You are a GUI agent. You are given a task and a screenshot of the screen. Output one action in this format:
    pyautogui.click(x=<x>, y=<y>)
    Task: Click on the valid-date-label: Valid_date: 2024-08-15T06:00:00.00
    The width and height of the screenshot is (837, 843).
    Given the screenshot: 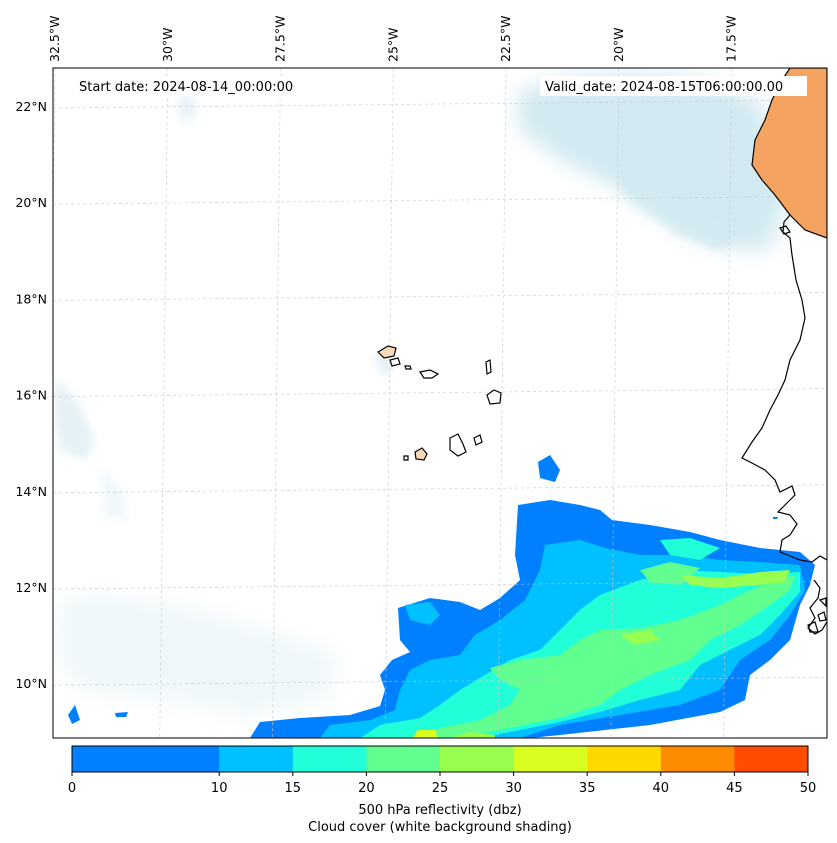 What is the action you would take?
    pyautogui.click(x=664, y=87)
    